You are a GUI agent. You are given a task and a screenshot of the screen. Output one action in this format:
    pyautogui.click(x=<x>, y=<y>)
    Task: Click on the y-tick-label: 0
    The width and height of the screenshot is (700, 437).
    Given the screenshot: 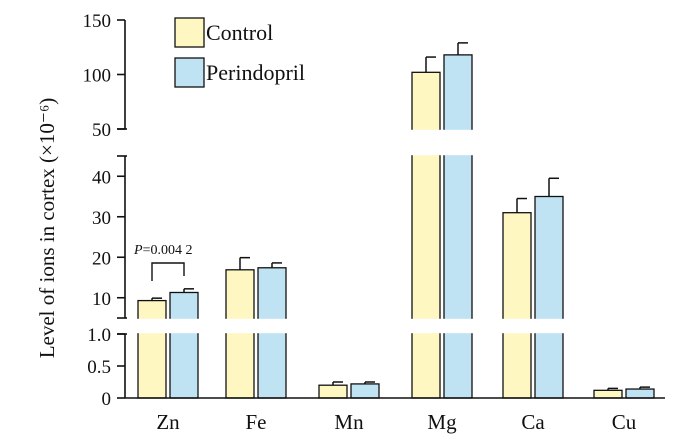 What is the action you would take?
    pyautogui.click(x=107, y=399)
    